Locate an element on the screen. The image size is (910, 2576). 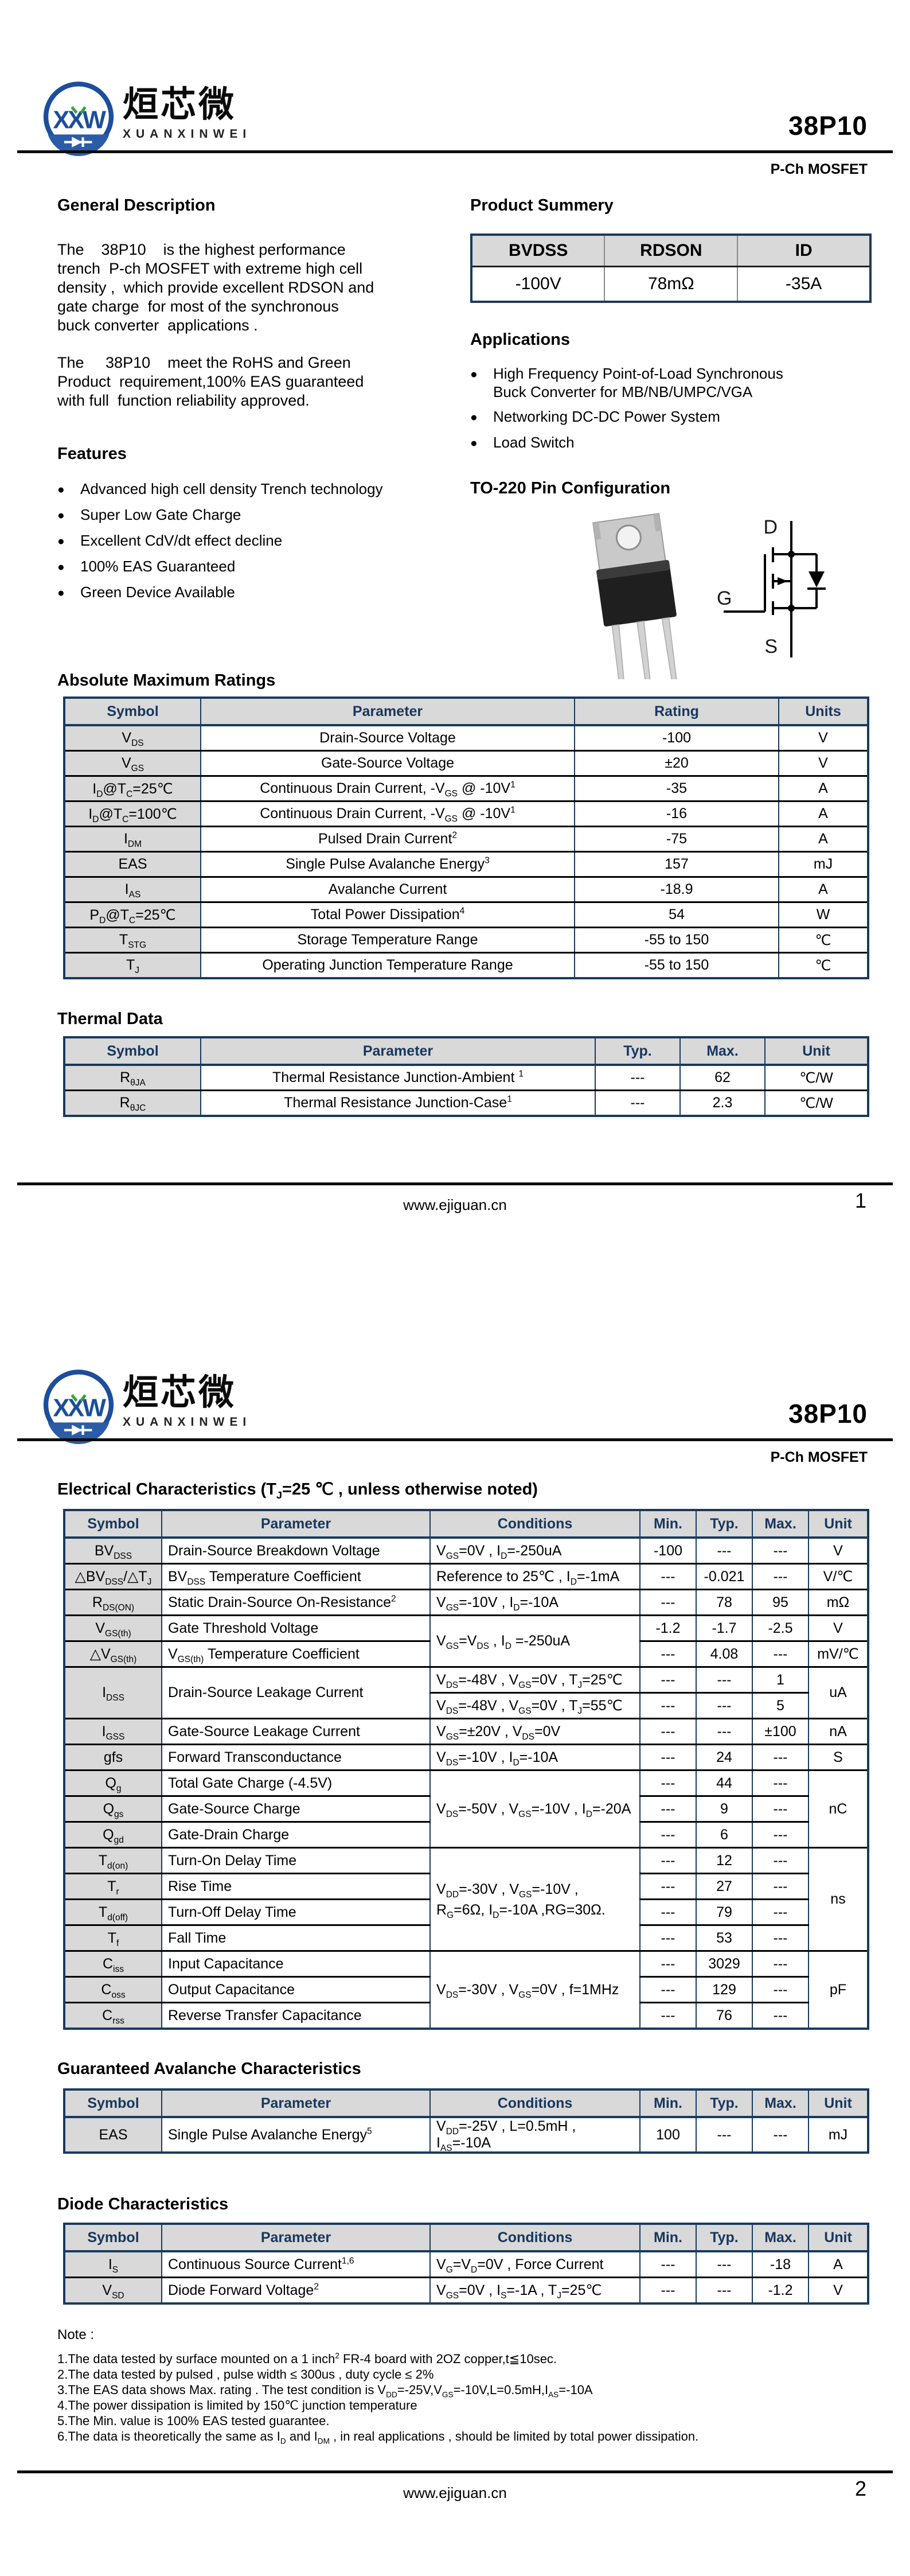
table-cell: Storage Temperature Range is located at coordinates (387, 940).